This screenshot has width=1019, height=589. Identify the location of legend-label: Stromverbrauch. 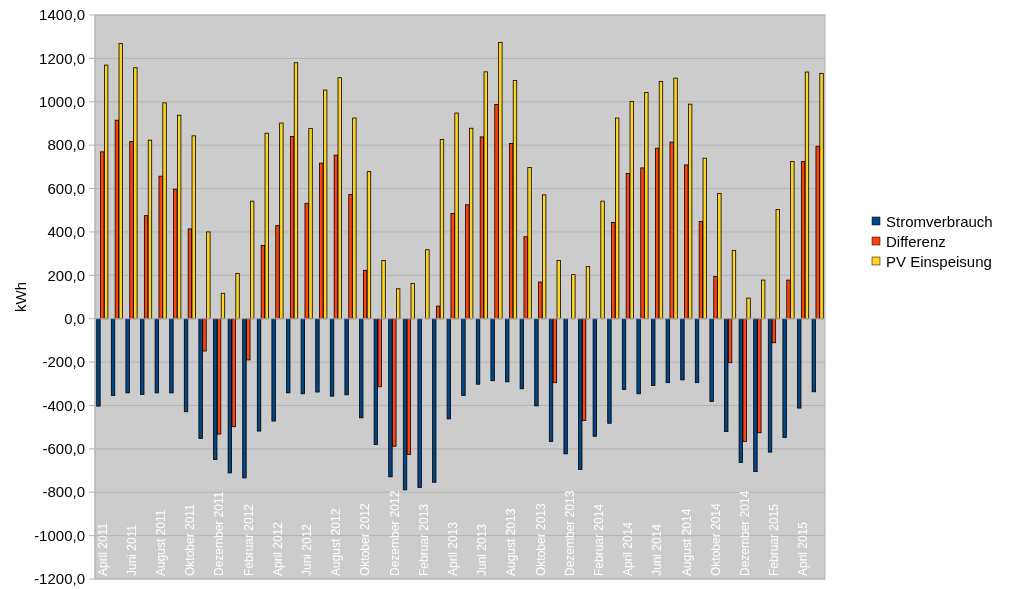
(939, 222).